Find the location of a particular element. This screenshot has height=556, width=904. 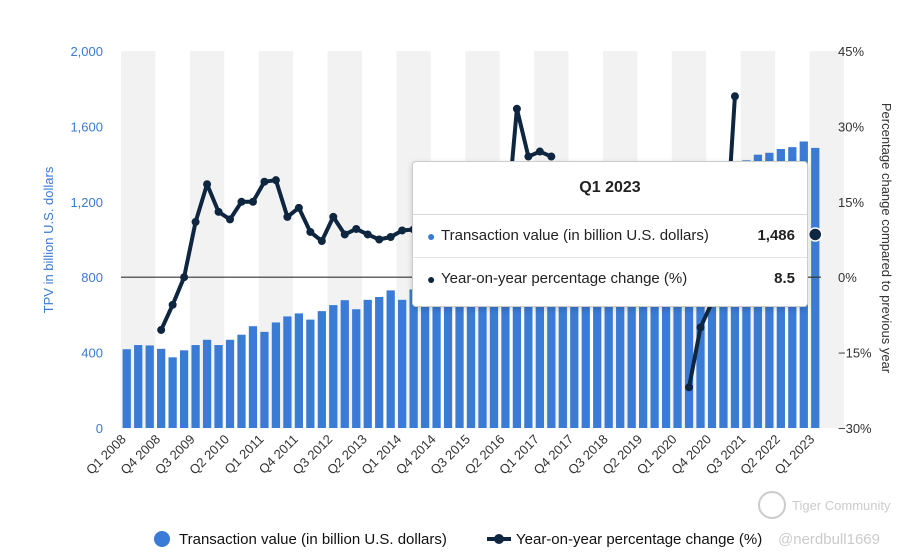

yoy-point-q3-2010 is located at coordinates (241, 201).